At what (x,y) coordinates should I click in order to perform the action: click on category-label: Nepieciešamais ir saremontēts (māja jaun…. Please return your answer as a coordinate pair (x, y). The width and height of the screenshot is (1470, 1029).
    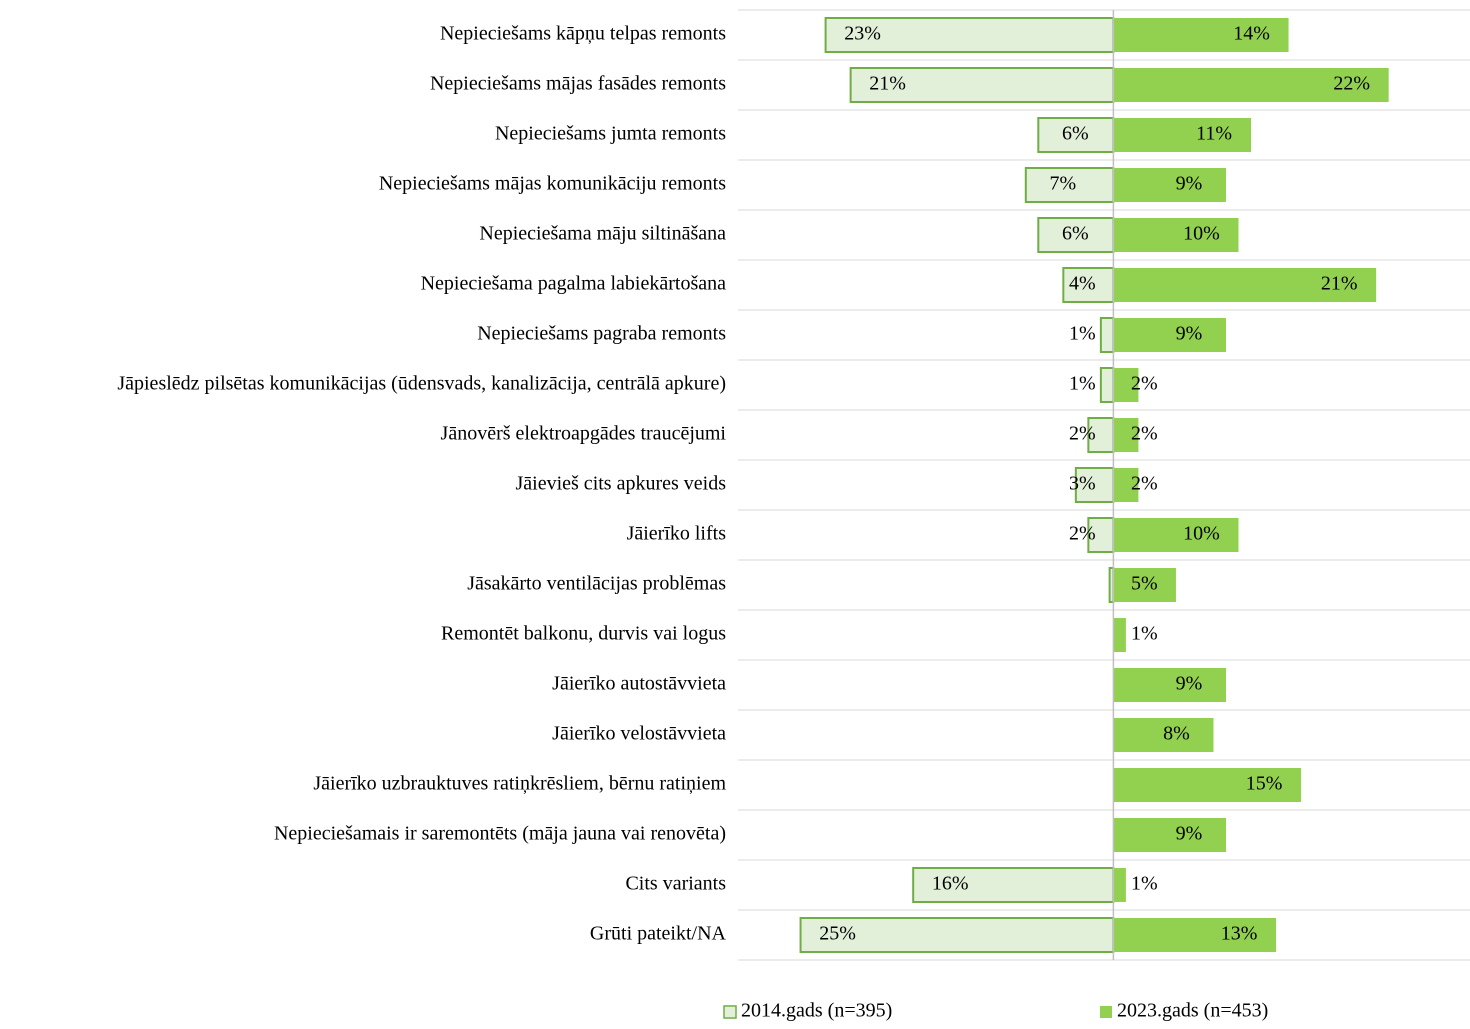
    Looking at the image, I should click on (500, 834).